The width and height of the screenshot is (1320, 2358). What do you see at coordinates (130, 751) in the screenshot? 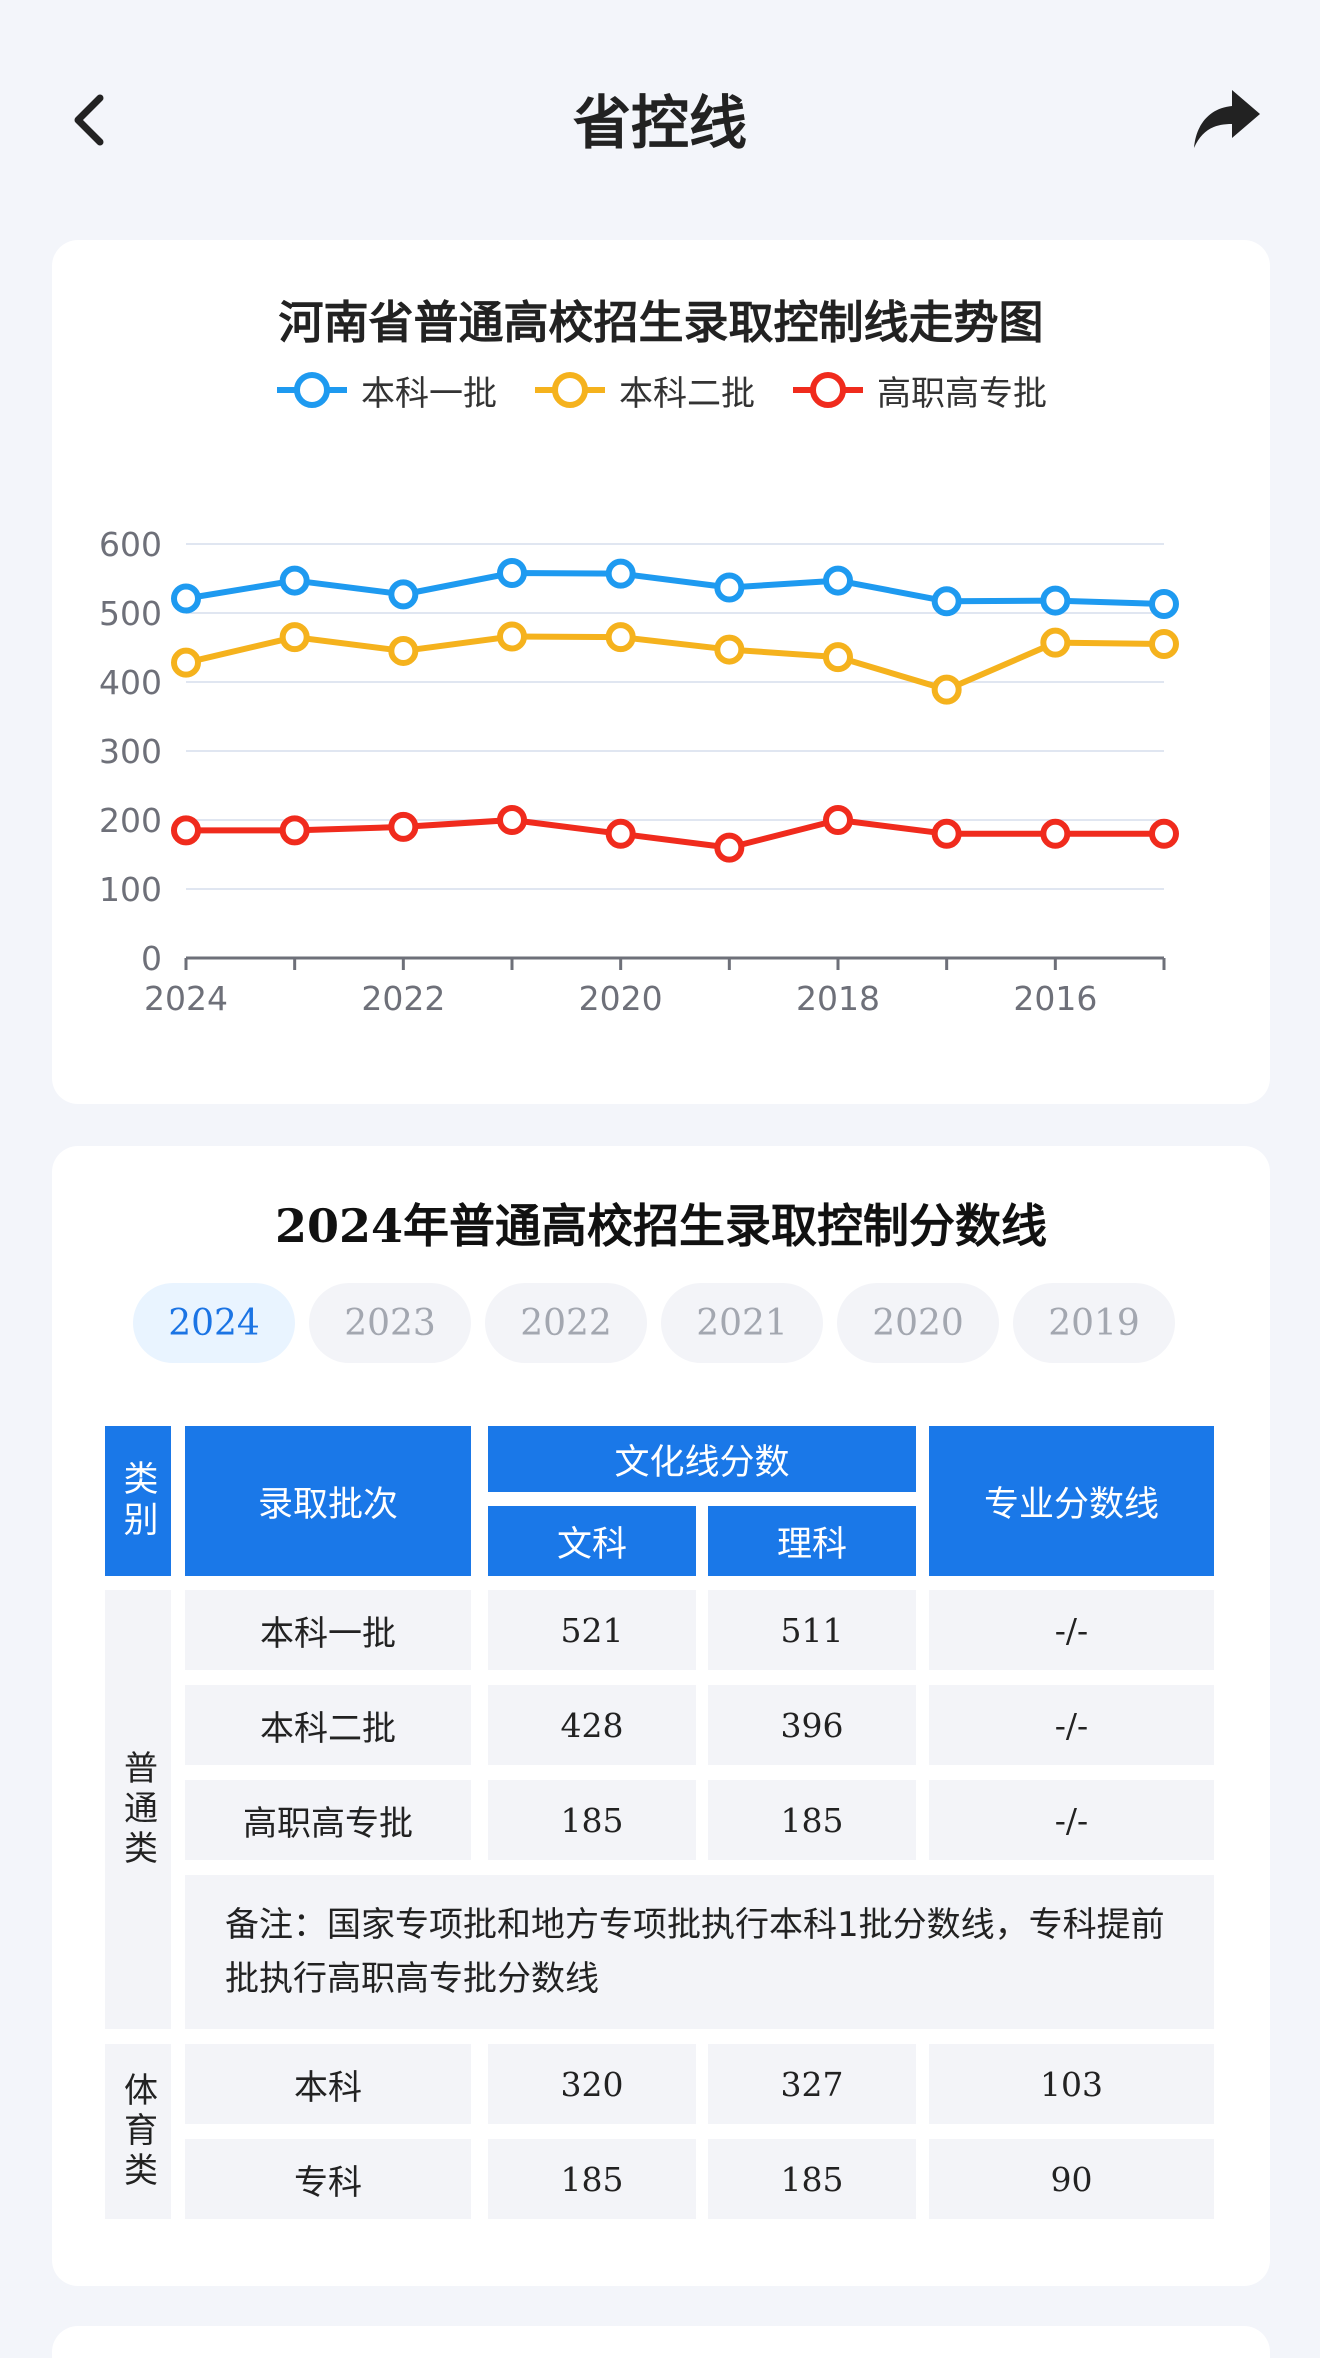
I see `y-tick-label: 300` at bounding box center [130, 751].